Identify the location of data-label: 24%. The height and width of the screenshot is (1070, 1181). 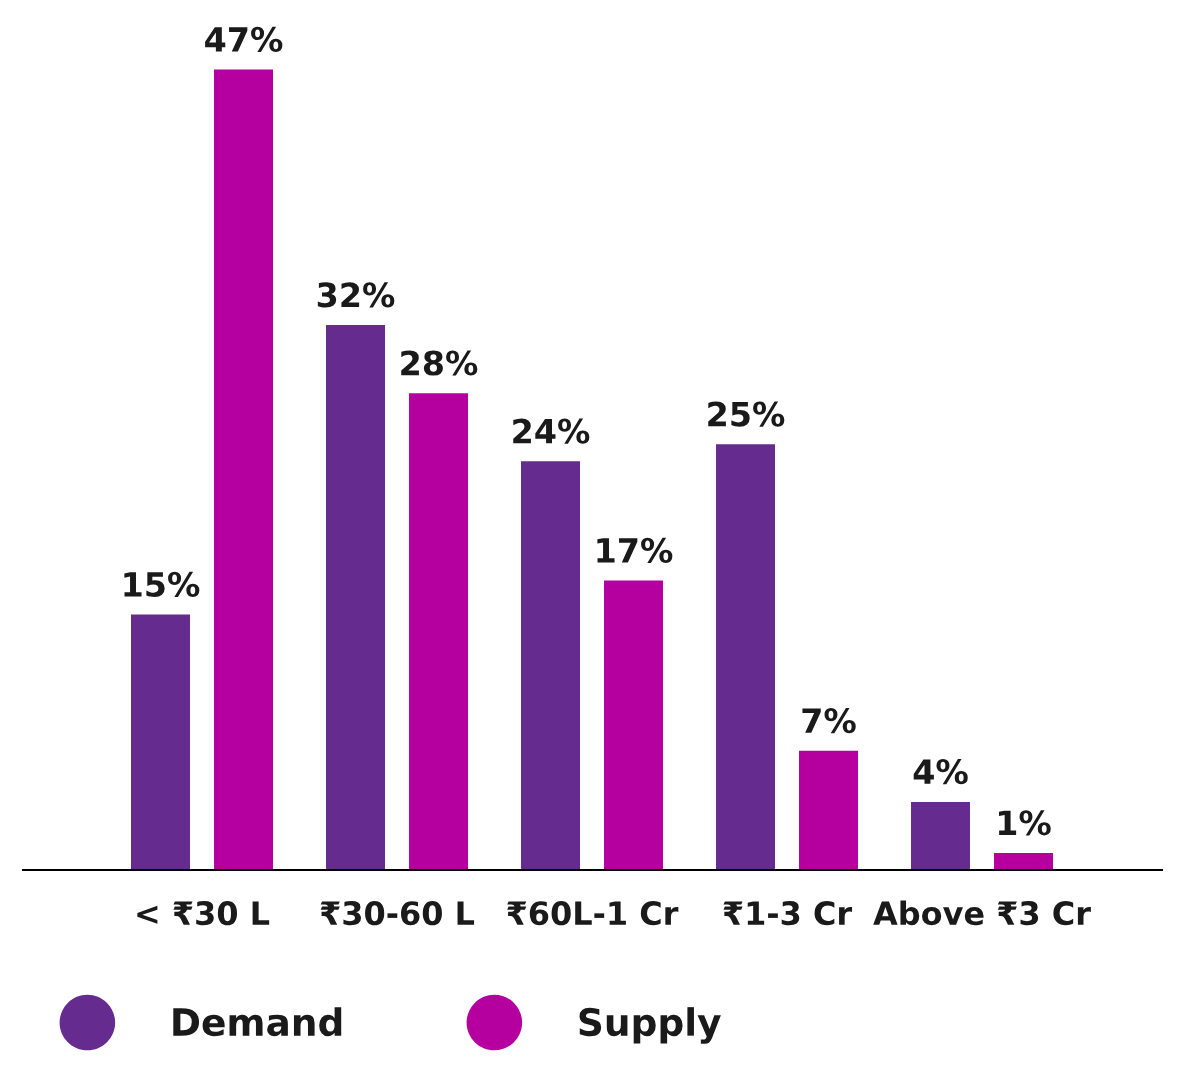
(551, 431).